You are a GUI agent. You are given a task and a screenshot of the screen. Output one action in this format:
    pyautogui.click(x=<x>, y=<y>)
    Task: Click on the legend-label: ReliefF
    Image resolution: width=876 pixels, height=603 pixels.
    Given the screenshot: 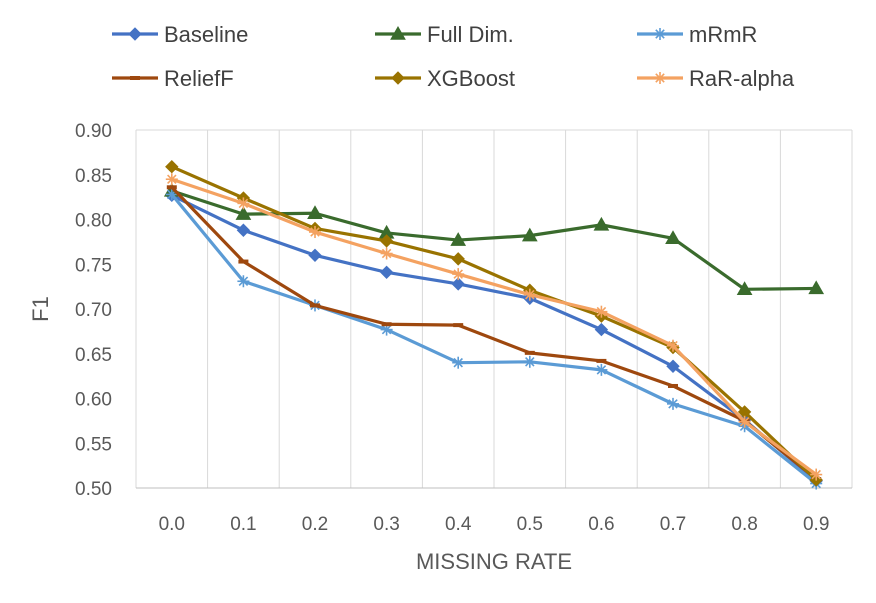 What is the action you would take?
    pyautogui.click(x=199, y=78)
    